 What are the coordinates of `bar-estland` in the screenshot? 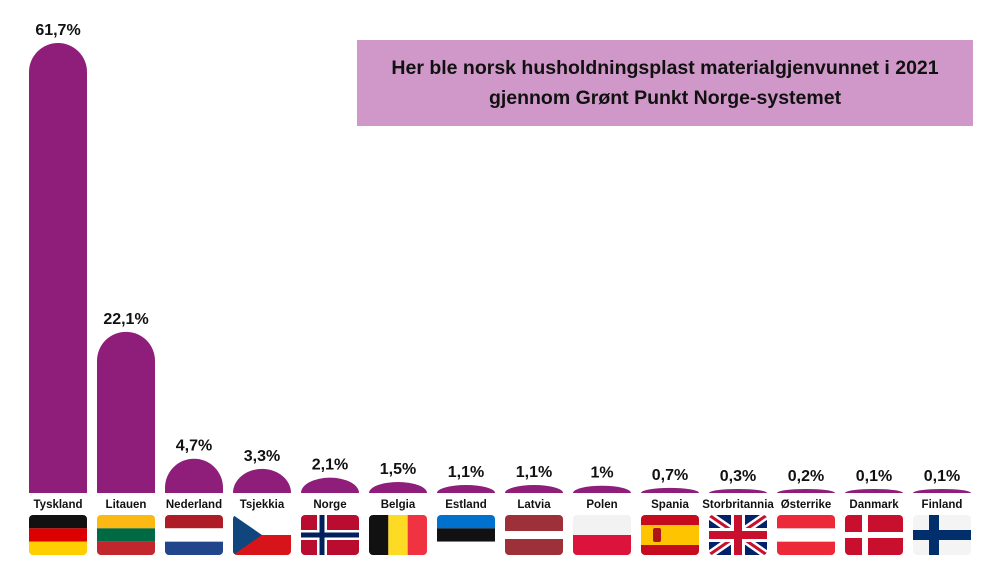 It's located at (466, 488).